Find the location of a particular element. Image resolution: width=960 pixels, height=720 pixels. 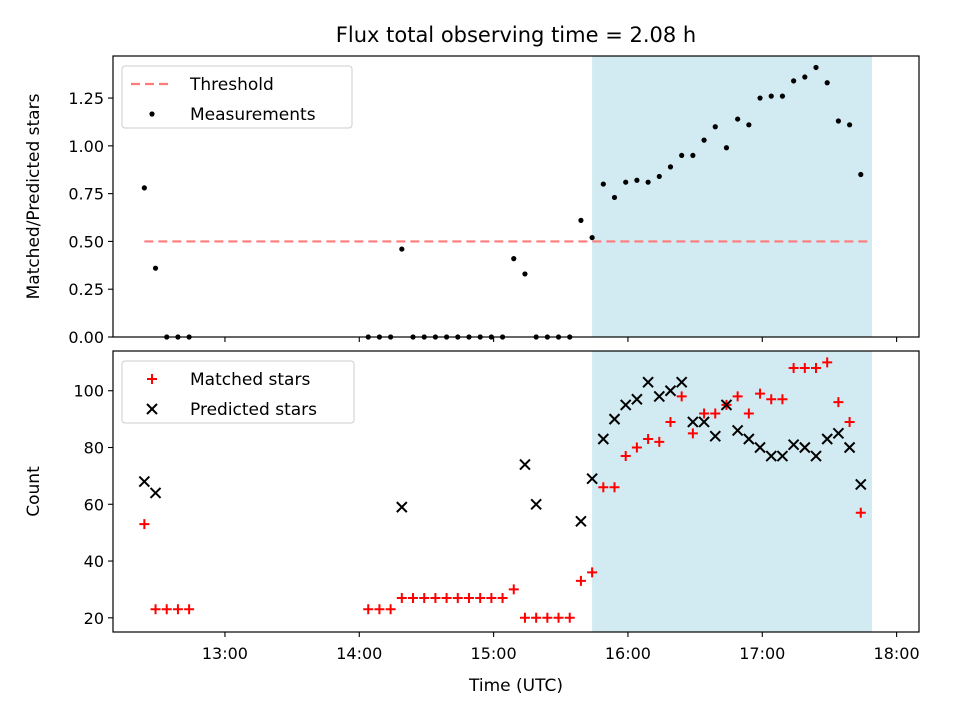

legend-label: Threshold is located at coordinates (231, 85).